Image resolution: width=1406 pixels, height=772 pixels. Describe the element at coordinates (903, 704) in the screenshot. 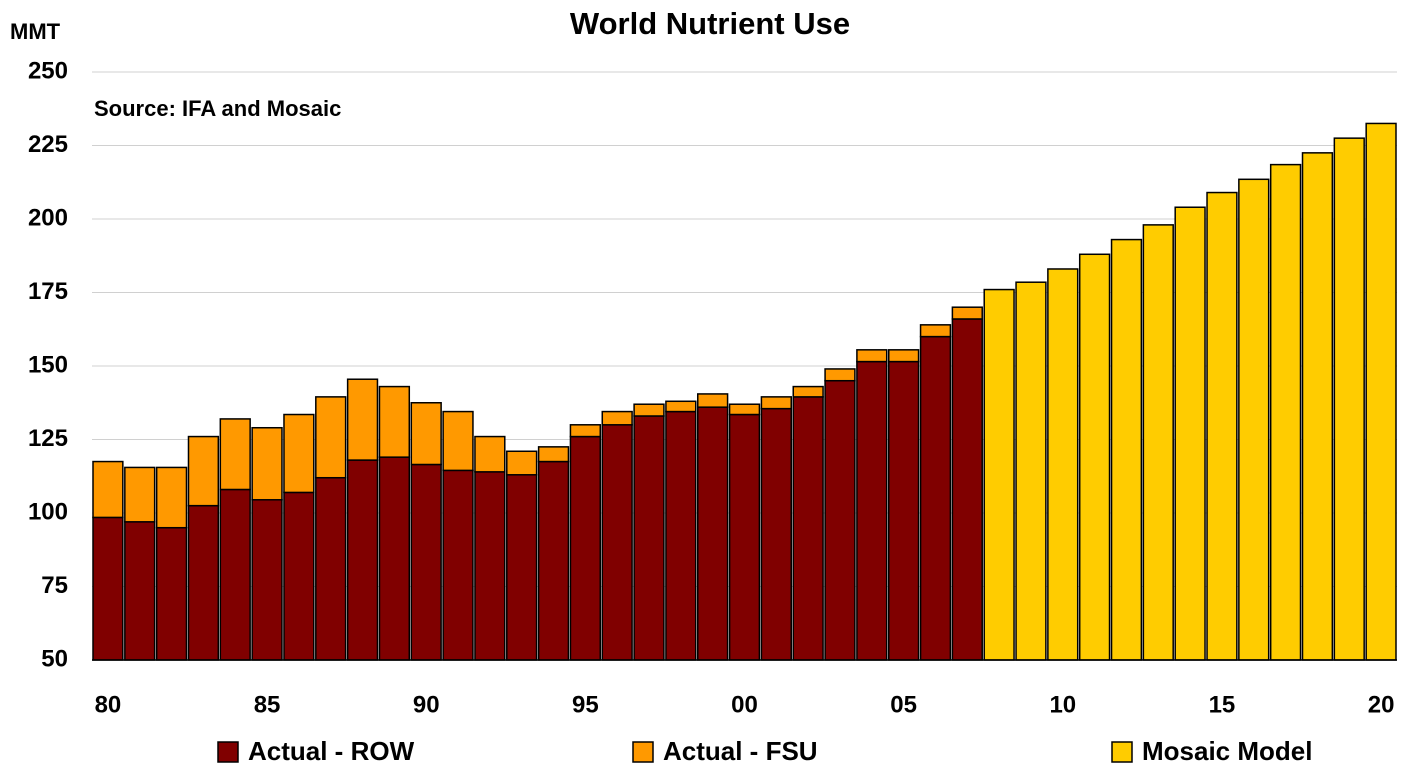

I see `x-tick-label: 05` at that location.